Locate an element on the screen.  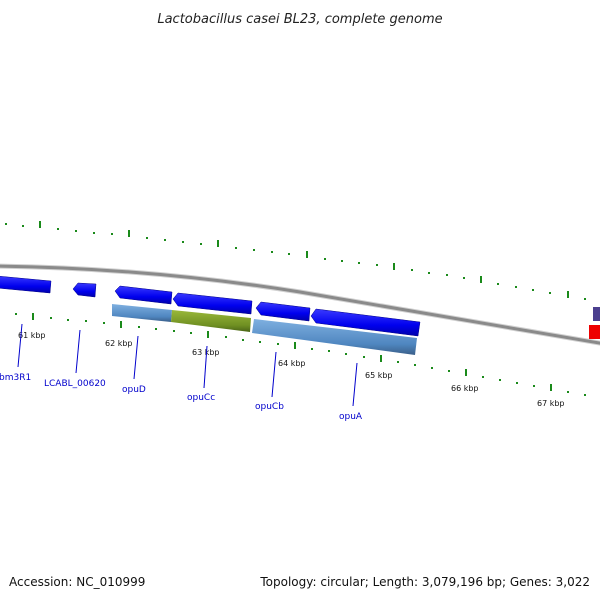
gene-arrow-opuD is located at coordinates (143, 295).